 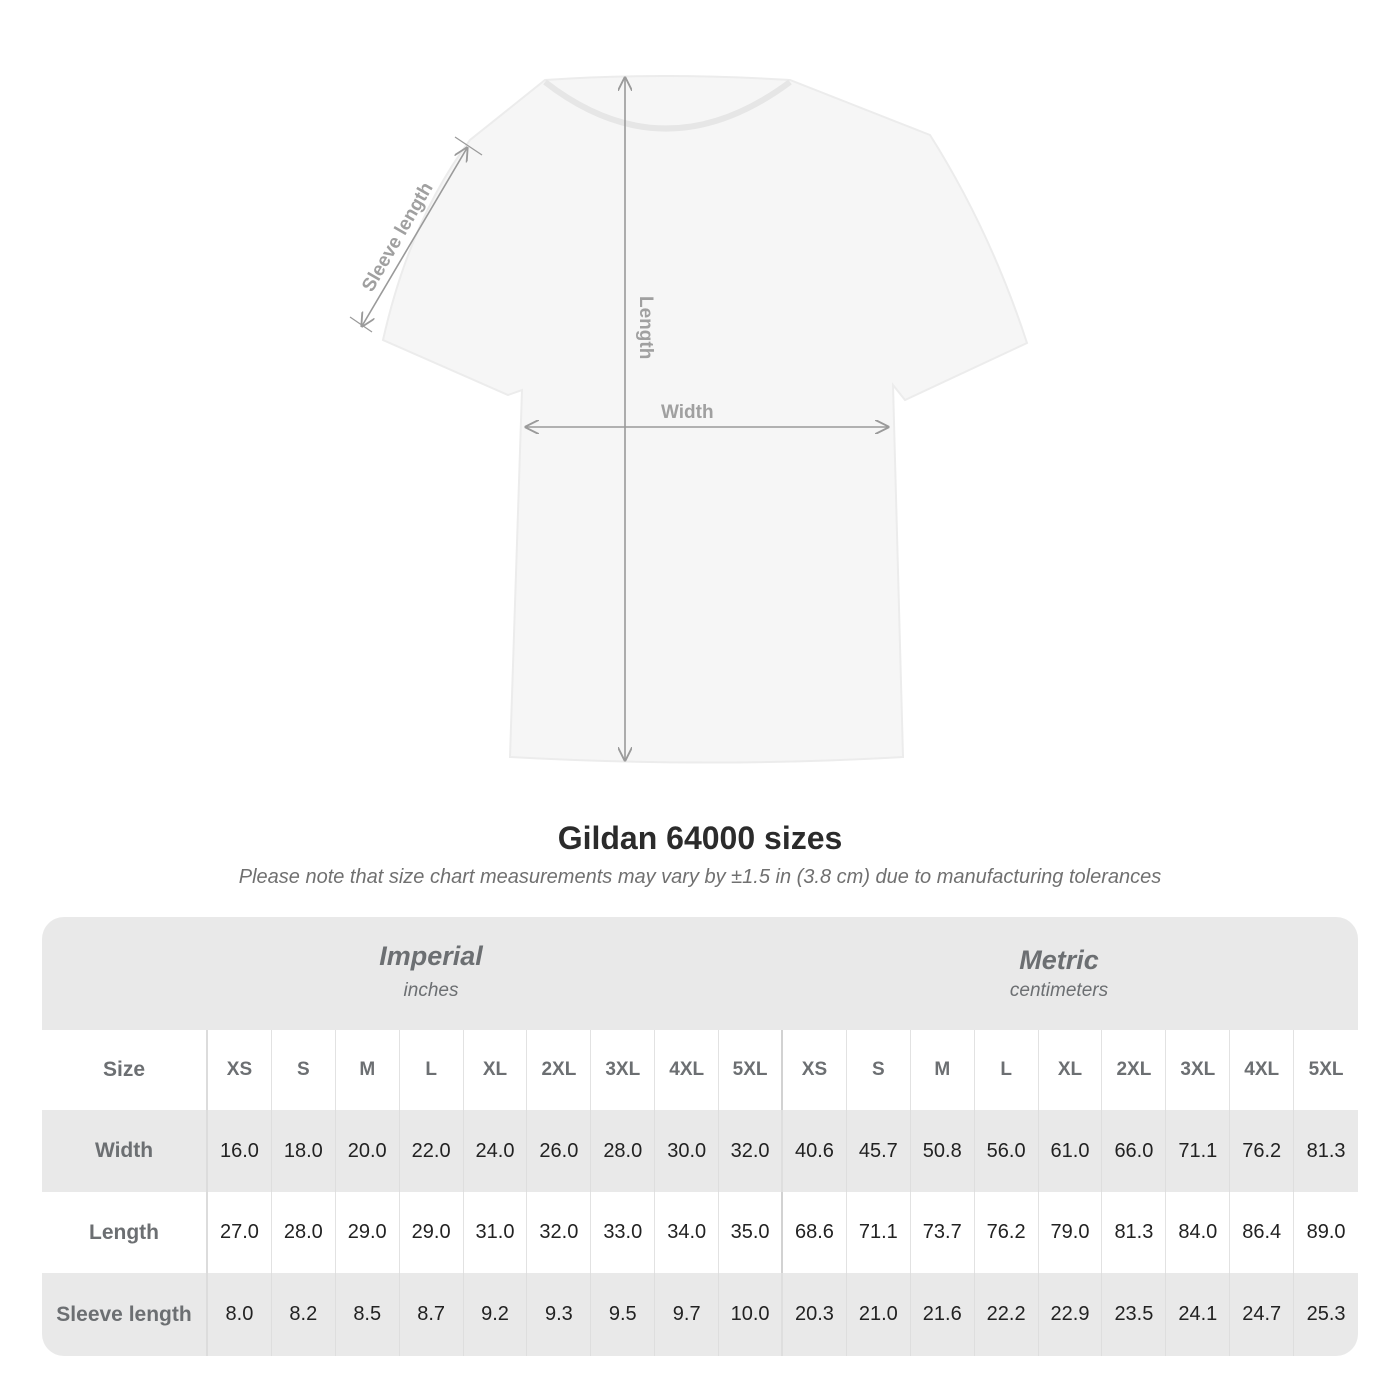 I want to click on value-cell: 30.0, so click(x=687, y=1151).